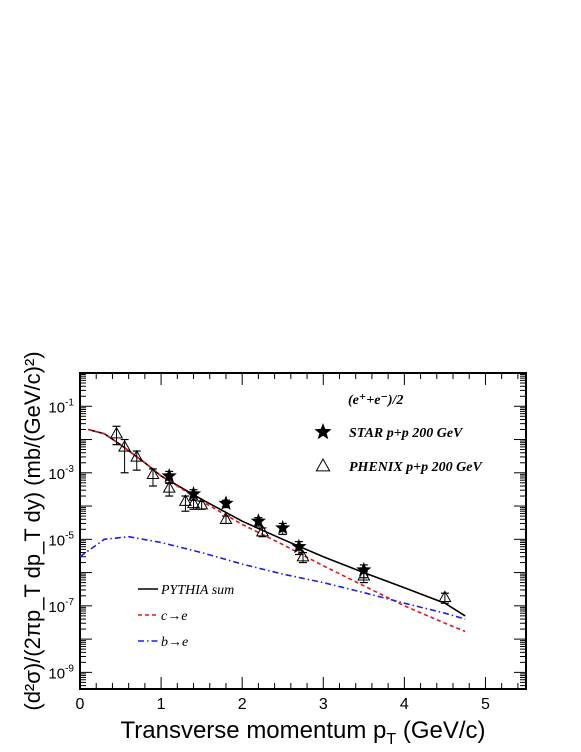 The image size is (581, 752). Describe the element at coordinates (61, 539) in the screenshot. I see `y-tick-label: 10⁻⁵` at that location.